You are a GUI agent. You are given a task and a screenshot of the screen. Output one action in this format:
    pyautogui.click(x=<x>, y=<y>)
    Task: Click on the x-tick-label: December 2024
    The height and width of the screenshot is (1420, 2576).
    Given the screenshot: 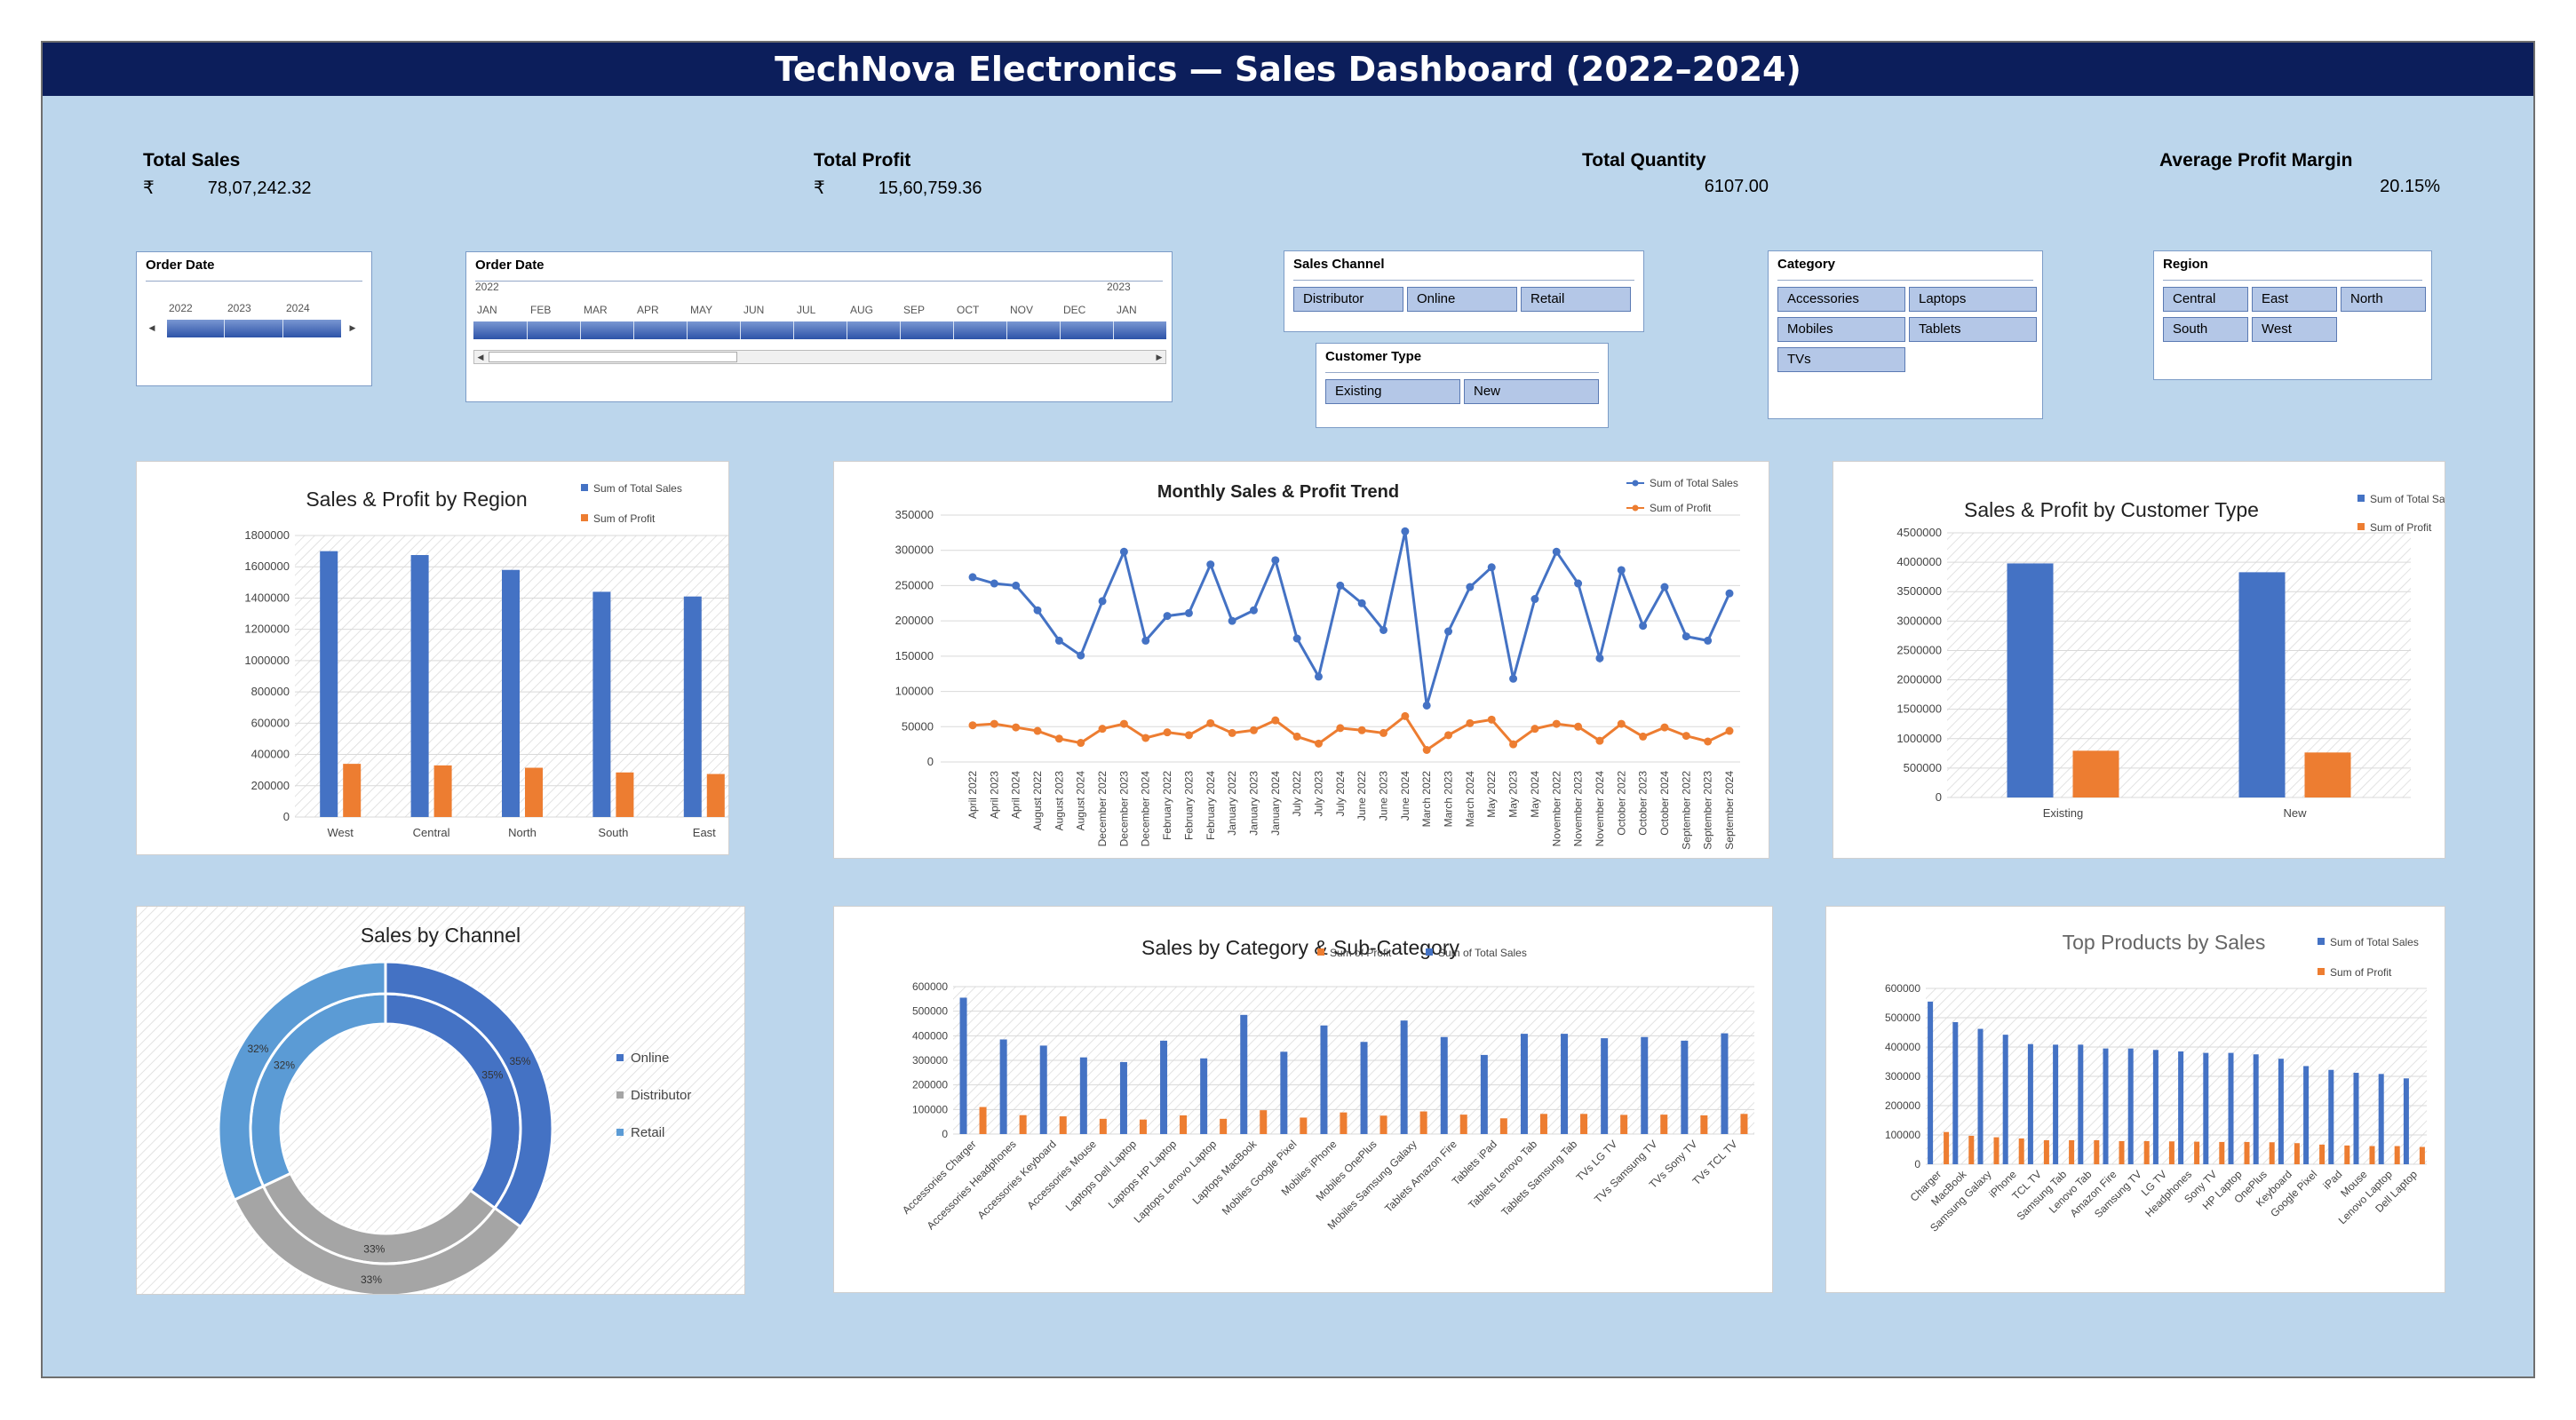 What is the action you would take?
    pyautogui.click(x=1146, y=809)
    